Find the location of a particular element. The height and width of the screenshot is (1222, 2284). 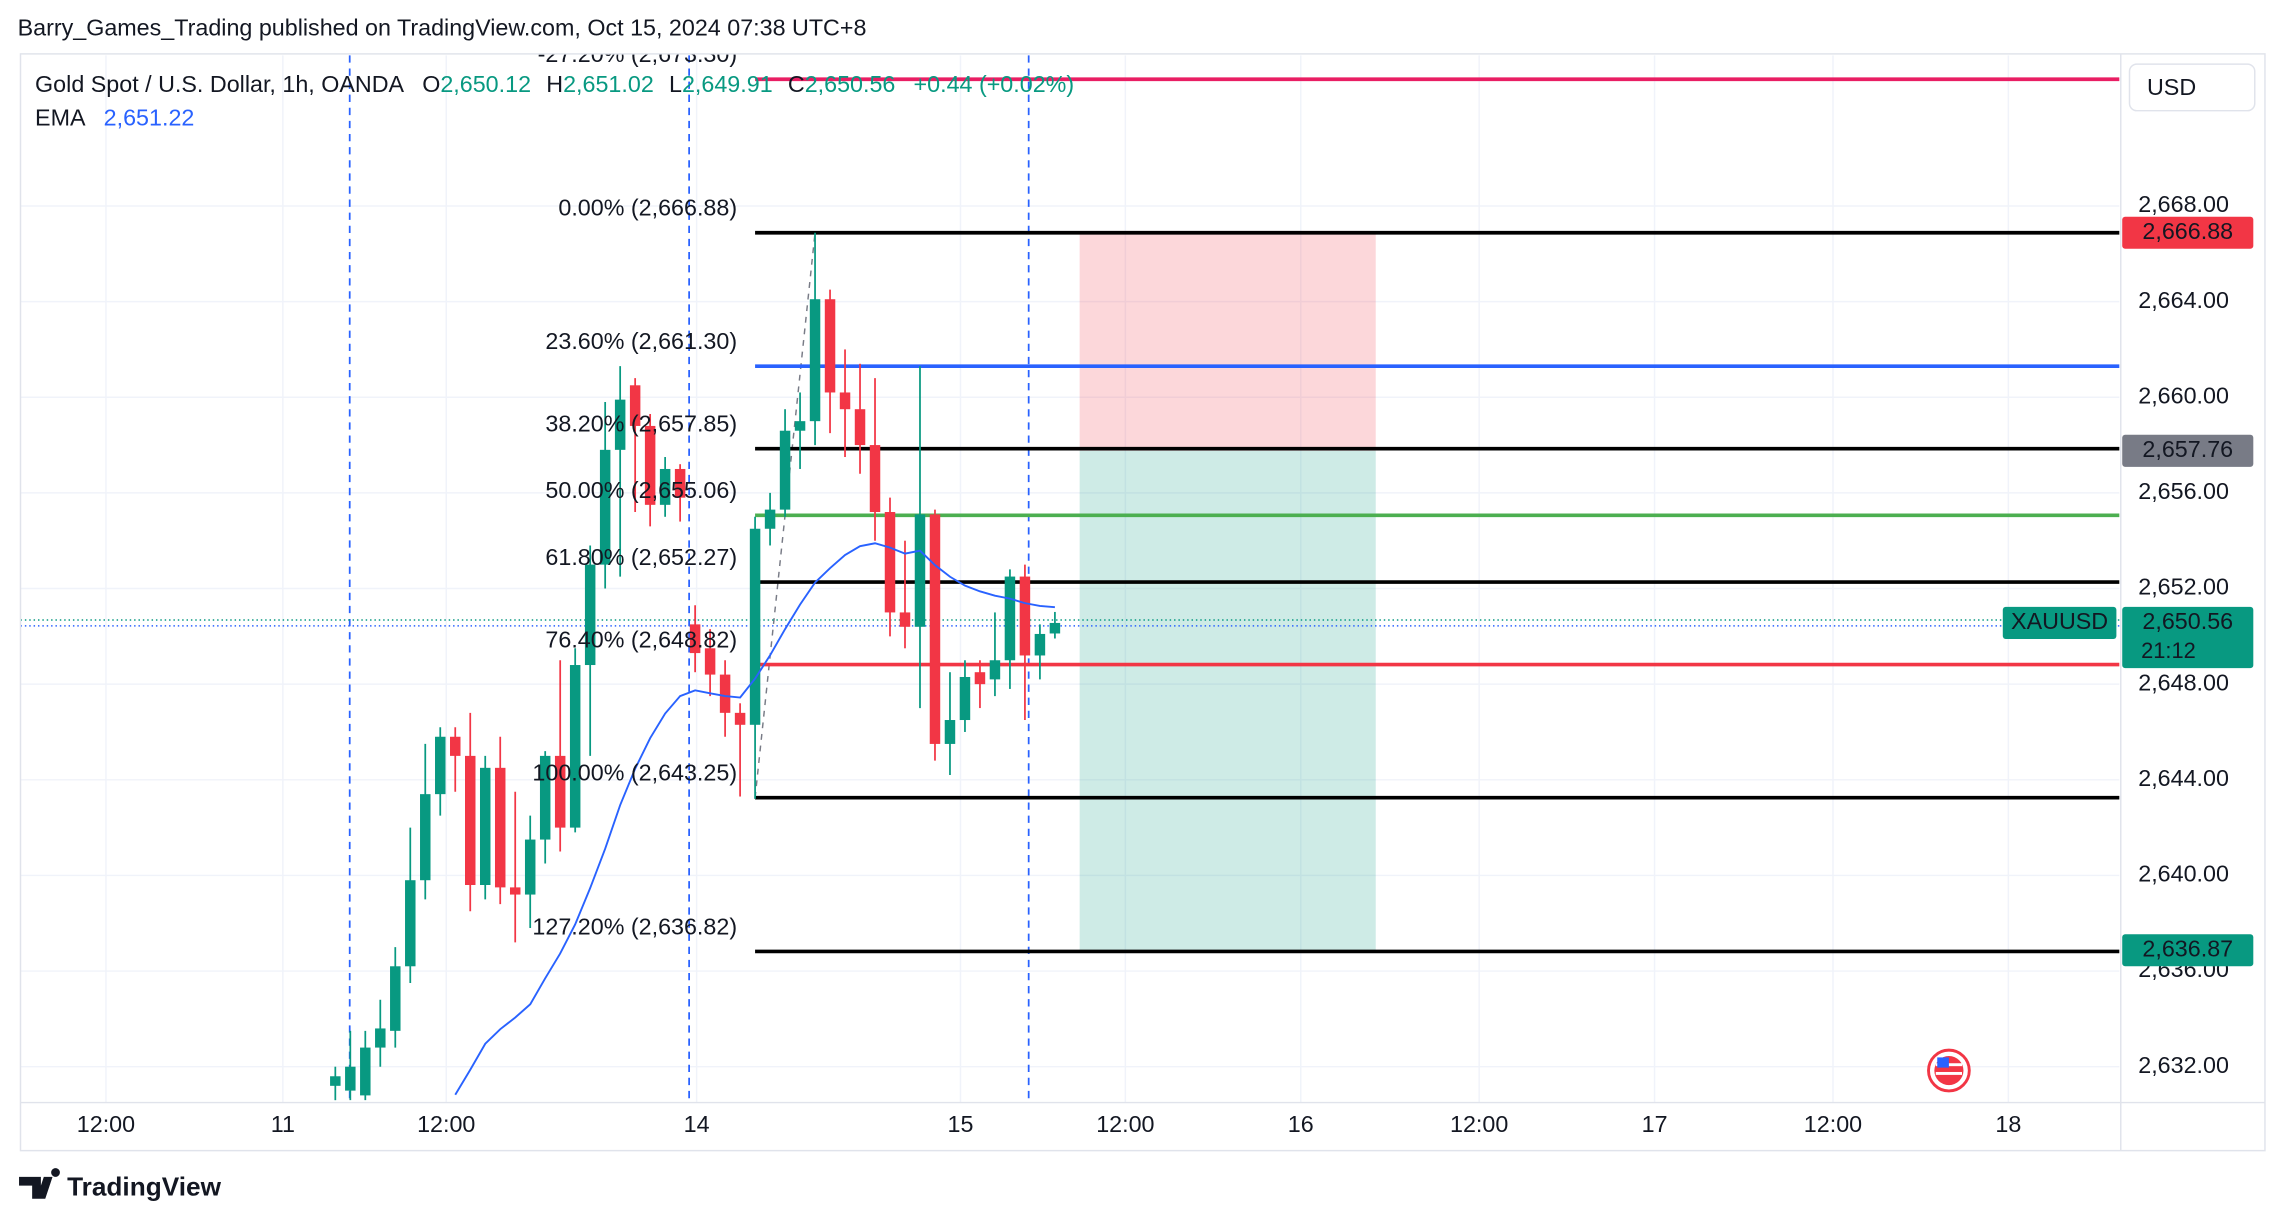

fib-label: 50.00% (2,655.06) is located at coordinates (641, 490).